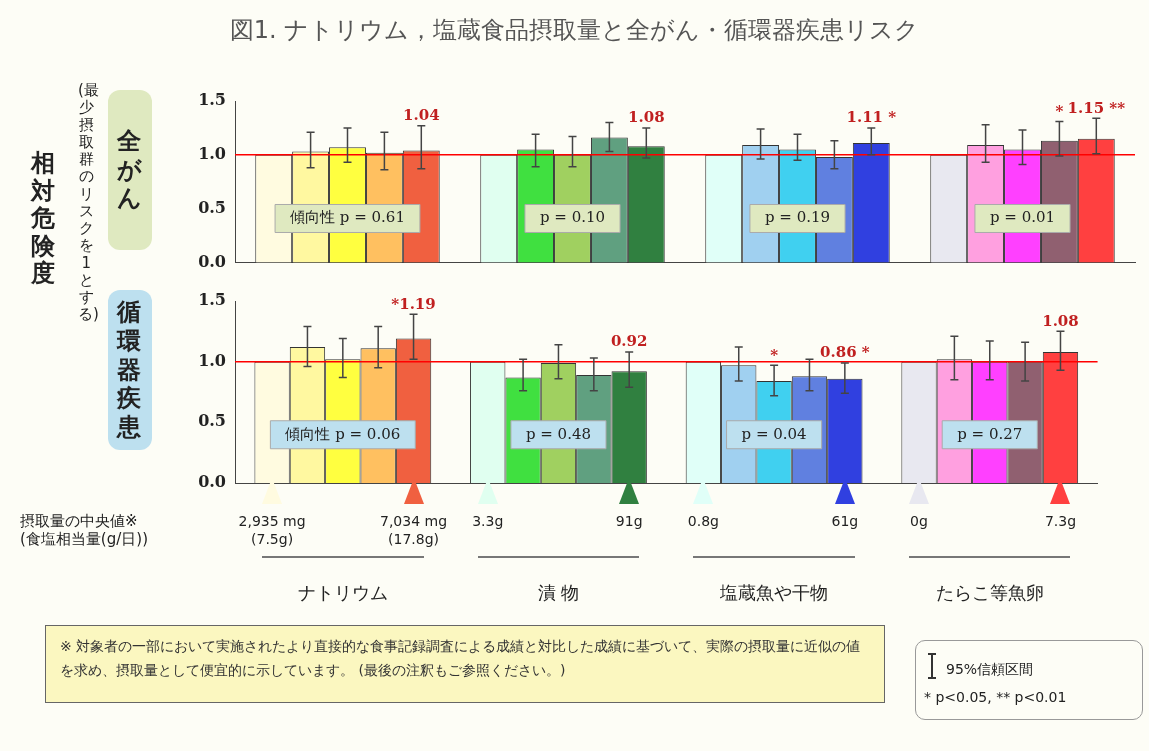 This screenshot has height=751, width=1149. I want to click on text: 摂取量の中央値※ (食塩相当量(g/日)), so click(84, 530).